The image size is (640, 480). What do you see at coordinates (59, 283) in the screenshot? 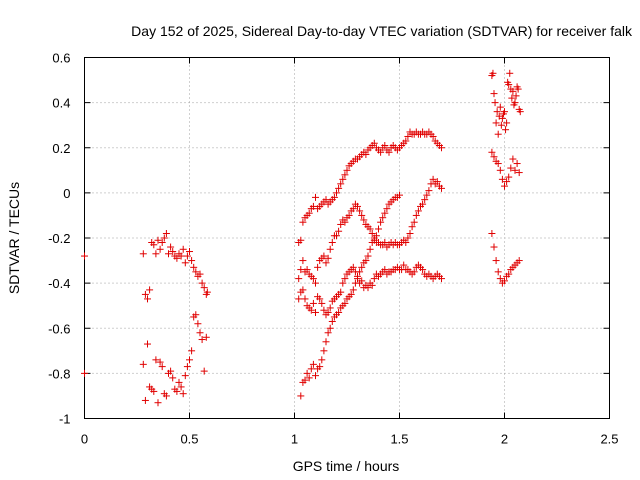
I see `y-tick-label: -0.4` at bounding box center [59, 283].